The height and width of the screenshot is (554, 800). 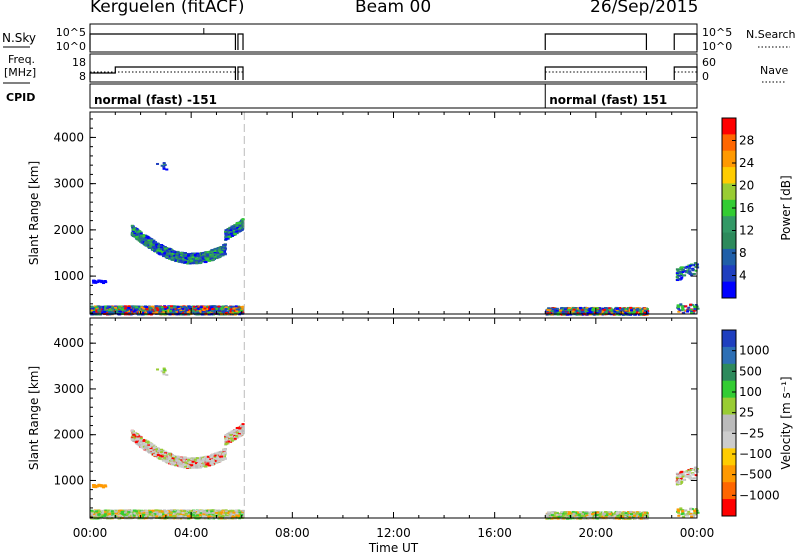 I want to click on freq-trace, so click(x=685, y=73).